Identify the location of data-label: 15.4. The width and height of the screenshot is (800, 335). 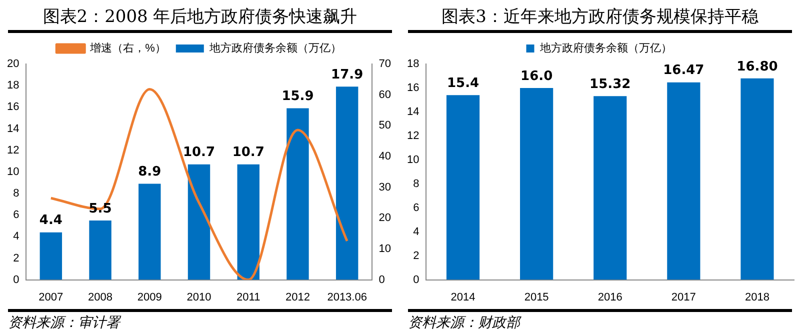
(463, 84).